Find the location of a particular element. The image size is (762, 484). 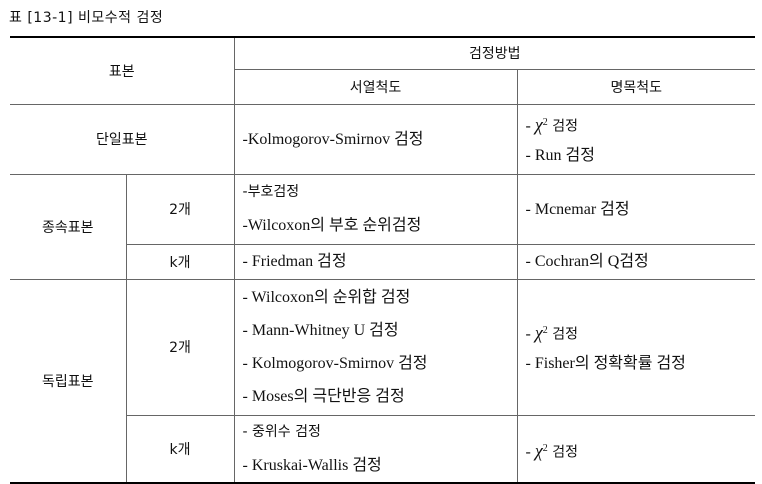

list-item: - Mann-Whitney U 검정 is located at coordinates (320, 330).